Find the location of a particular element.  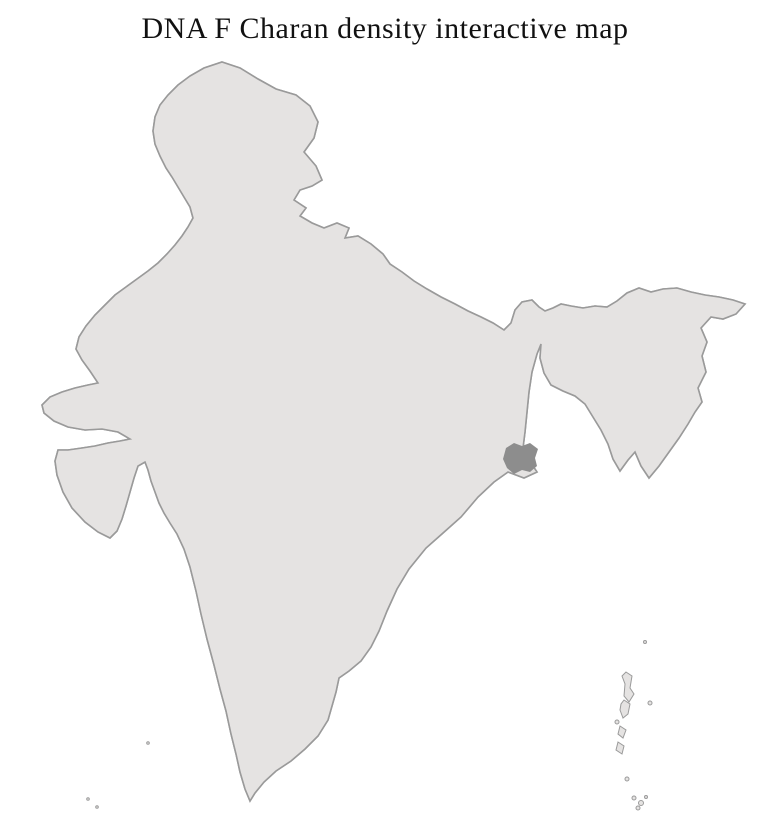

page-title: DNA F Charan density interactive map is located at coordinates (385, 28).